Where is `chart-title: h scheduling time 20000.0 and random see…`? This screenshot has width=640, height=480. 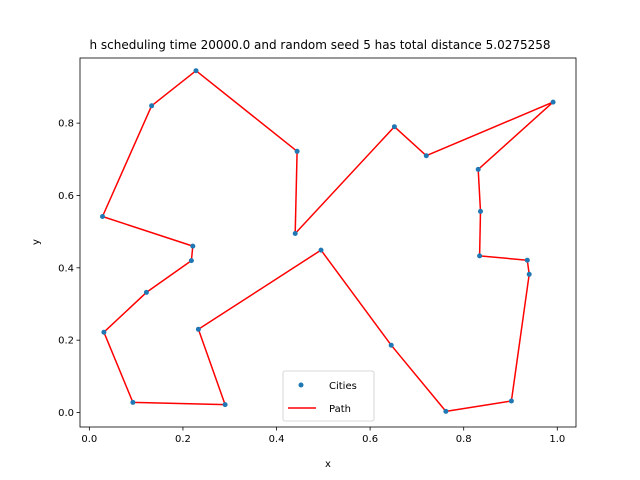 chart-title: h scheduling time 20000.0 and random see… is located at coordinates (319, 45).